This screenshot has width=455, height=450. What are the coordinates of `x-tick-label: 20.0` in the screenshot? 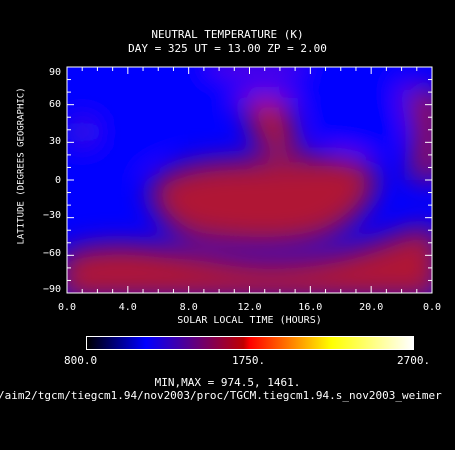 It's located at (371, 307).